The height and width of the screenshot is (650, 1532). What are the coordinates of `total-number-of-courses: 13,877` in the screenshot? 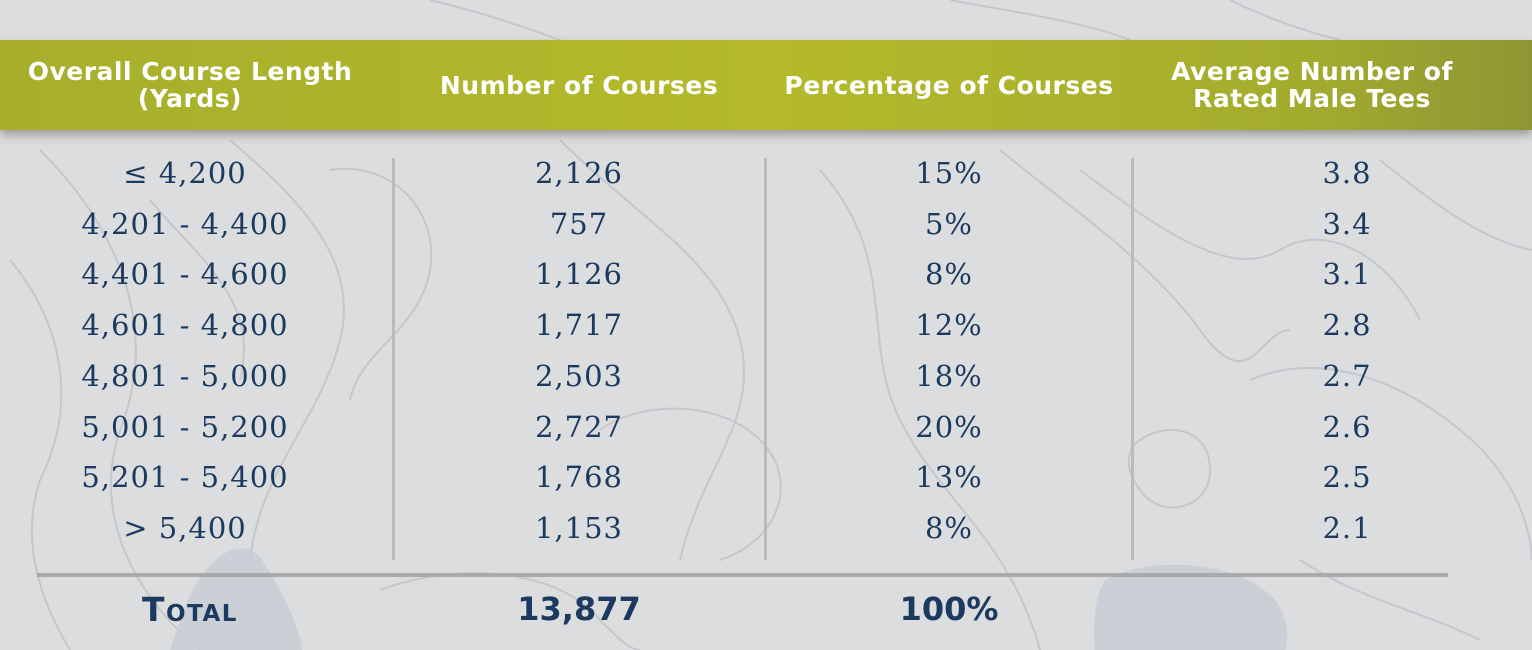 It's located at (579, 609).